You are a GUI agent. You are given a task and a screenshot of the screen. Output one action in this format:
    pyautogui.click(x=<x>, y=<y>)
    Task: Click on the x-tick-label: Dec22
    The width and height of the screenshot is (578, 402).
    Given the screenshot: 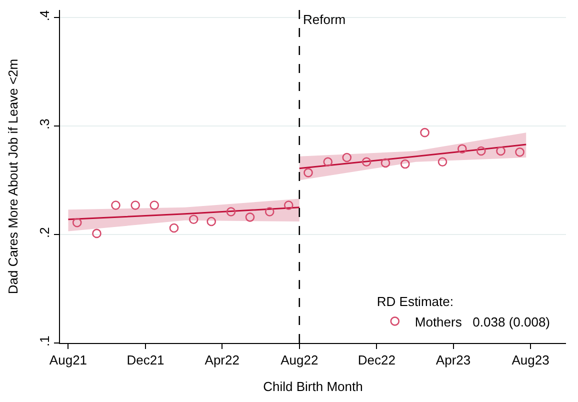 What is the action you would take?
    pyautogui.click(x=377, y=360)
    